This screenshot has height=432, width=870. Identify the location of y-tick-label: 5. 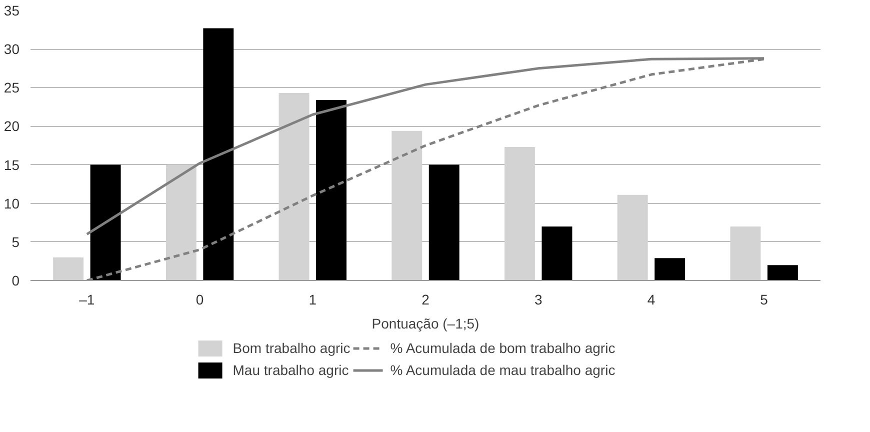
(16, 242).